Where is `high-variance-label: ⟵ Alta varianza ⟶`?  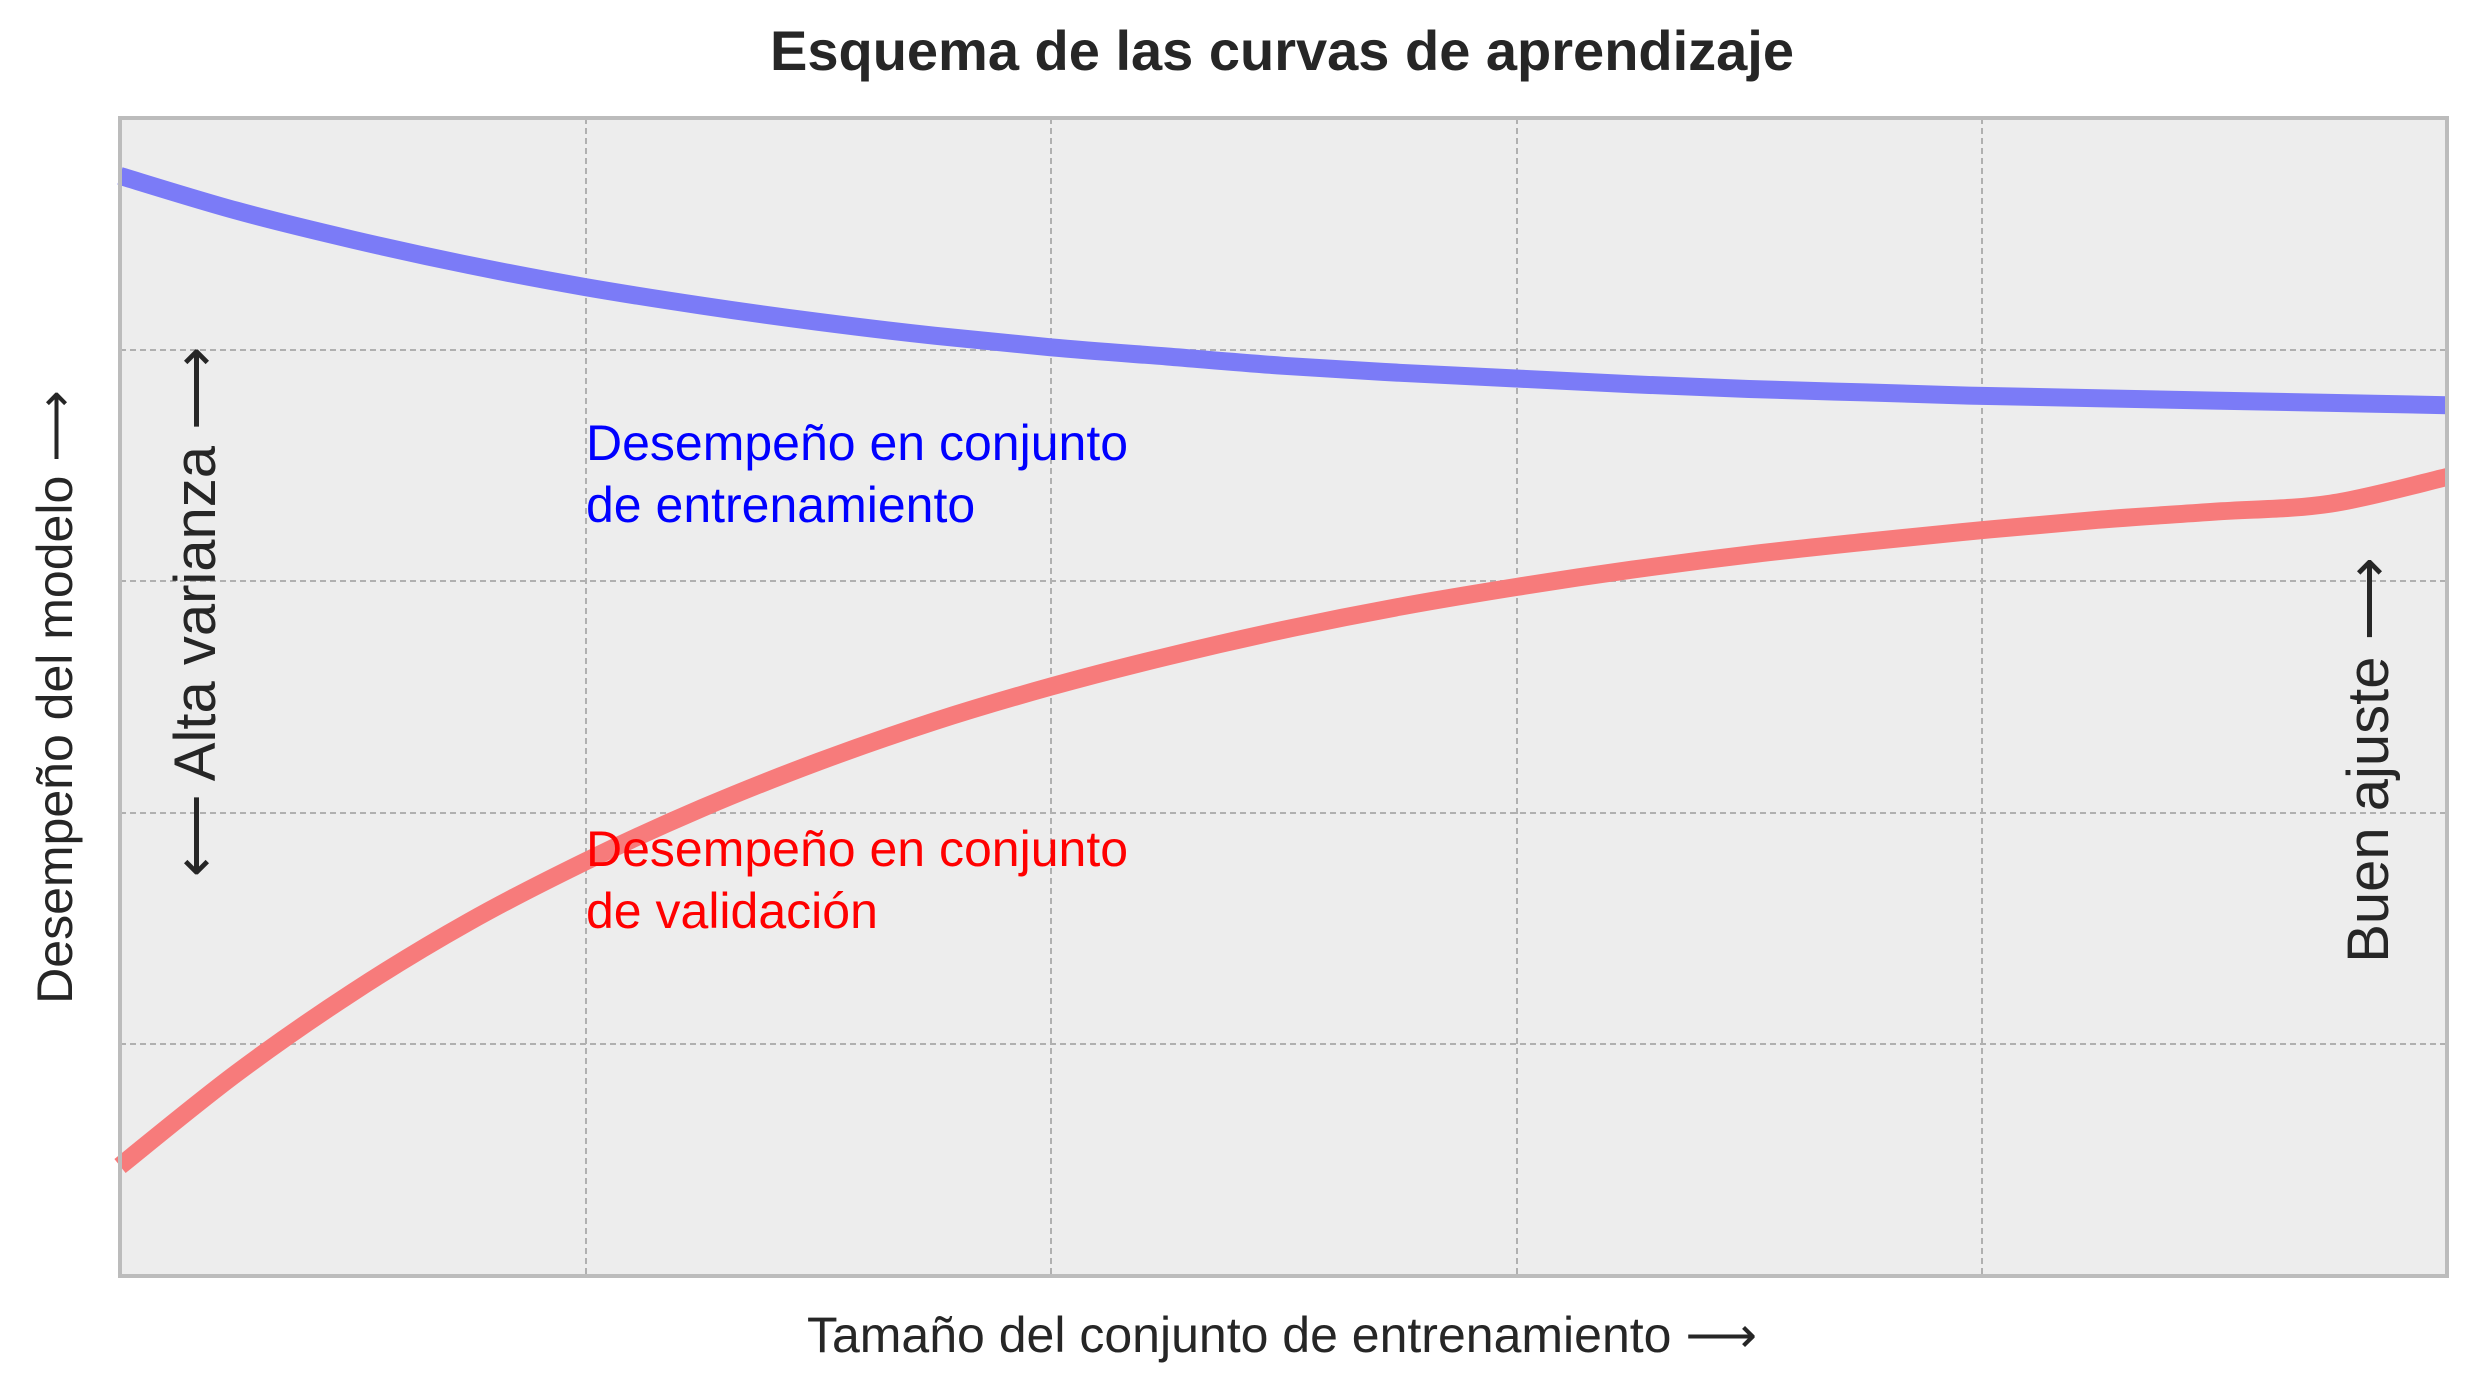
high-variance-label: ⟵ Alta varianza ⟶ is located at coordinates (195, 612).